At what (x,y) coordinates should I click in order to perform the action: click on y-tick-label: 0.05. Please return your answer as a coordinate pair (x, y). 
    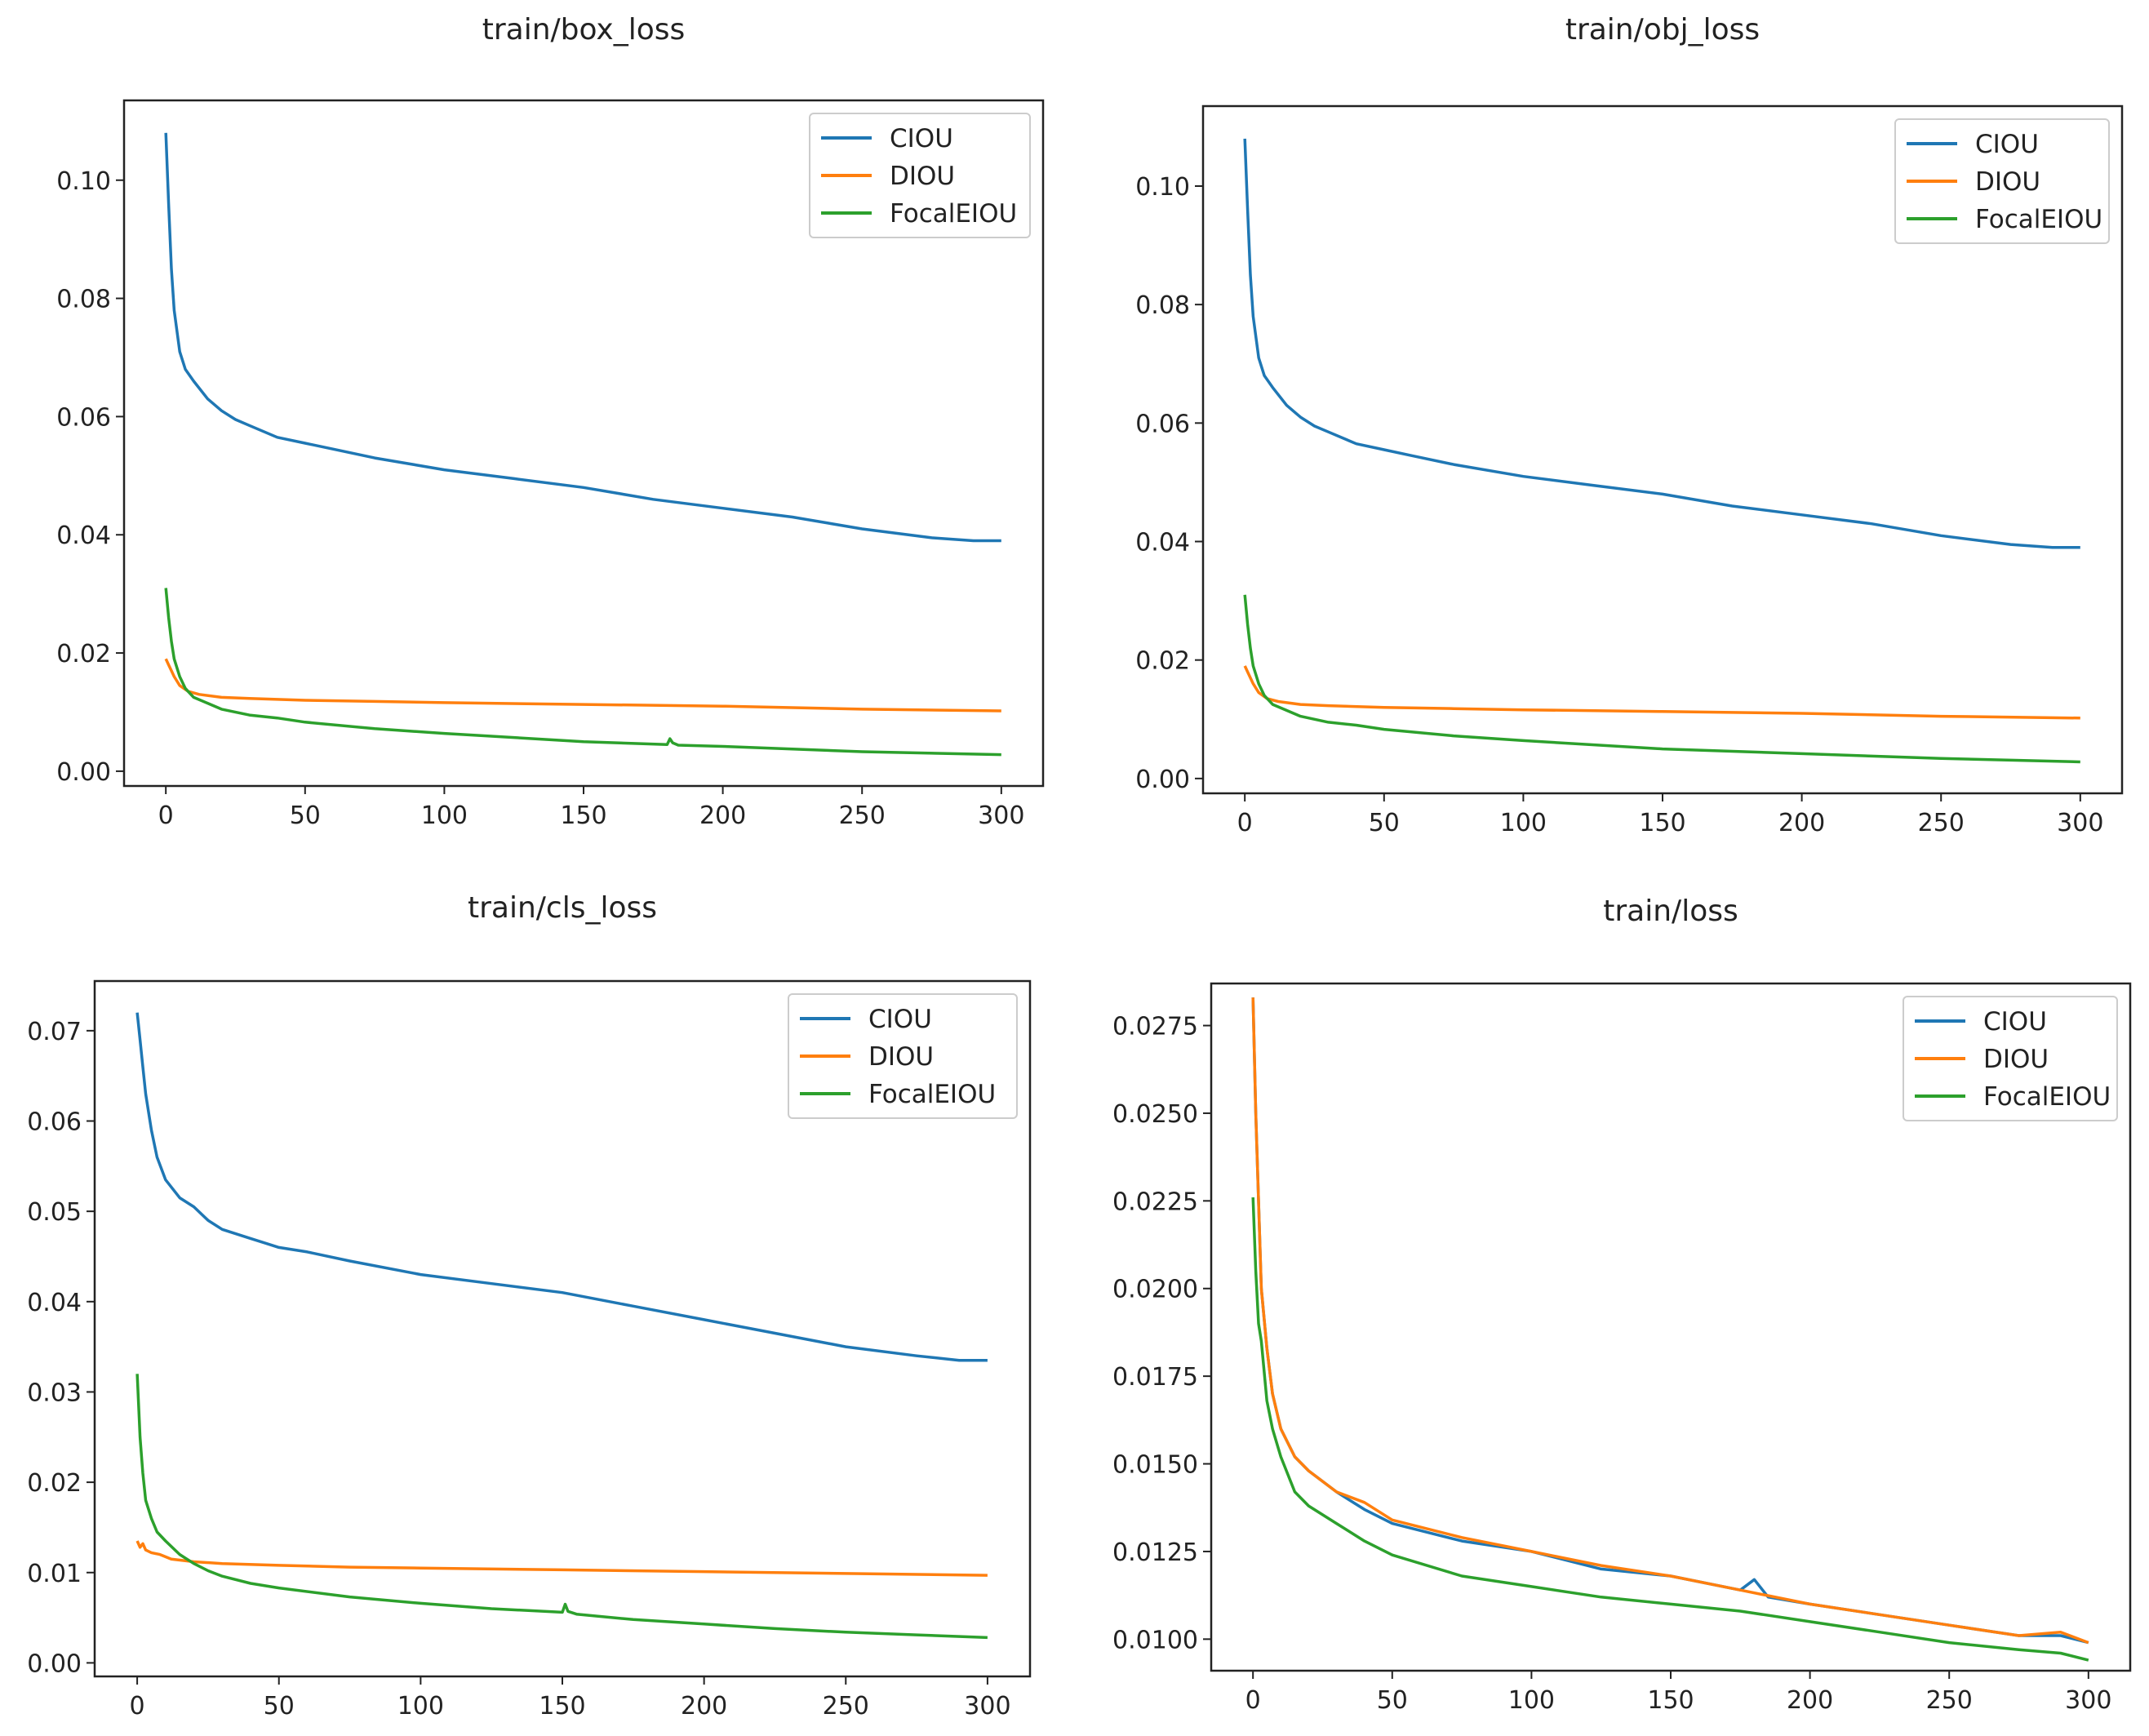
    Looking at the image, I should click on (55, 1212).